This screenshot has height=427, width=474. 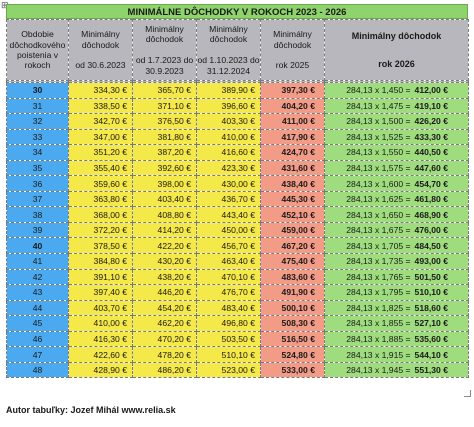 I want to click on header-period: Obdobie dôchodkového poistenia v rokoch, so click(x=37, y=50).